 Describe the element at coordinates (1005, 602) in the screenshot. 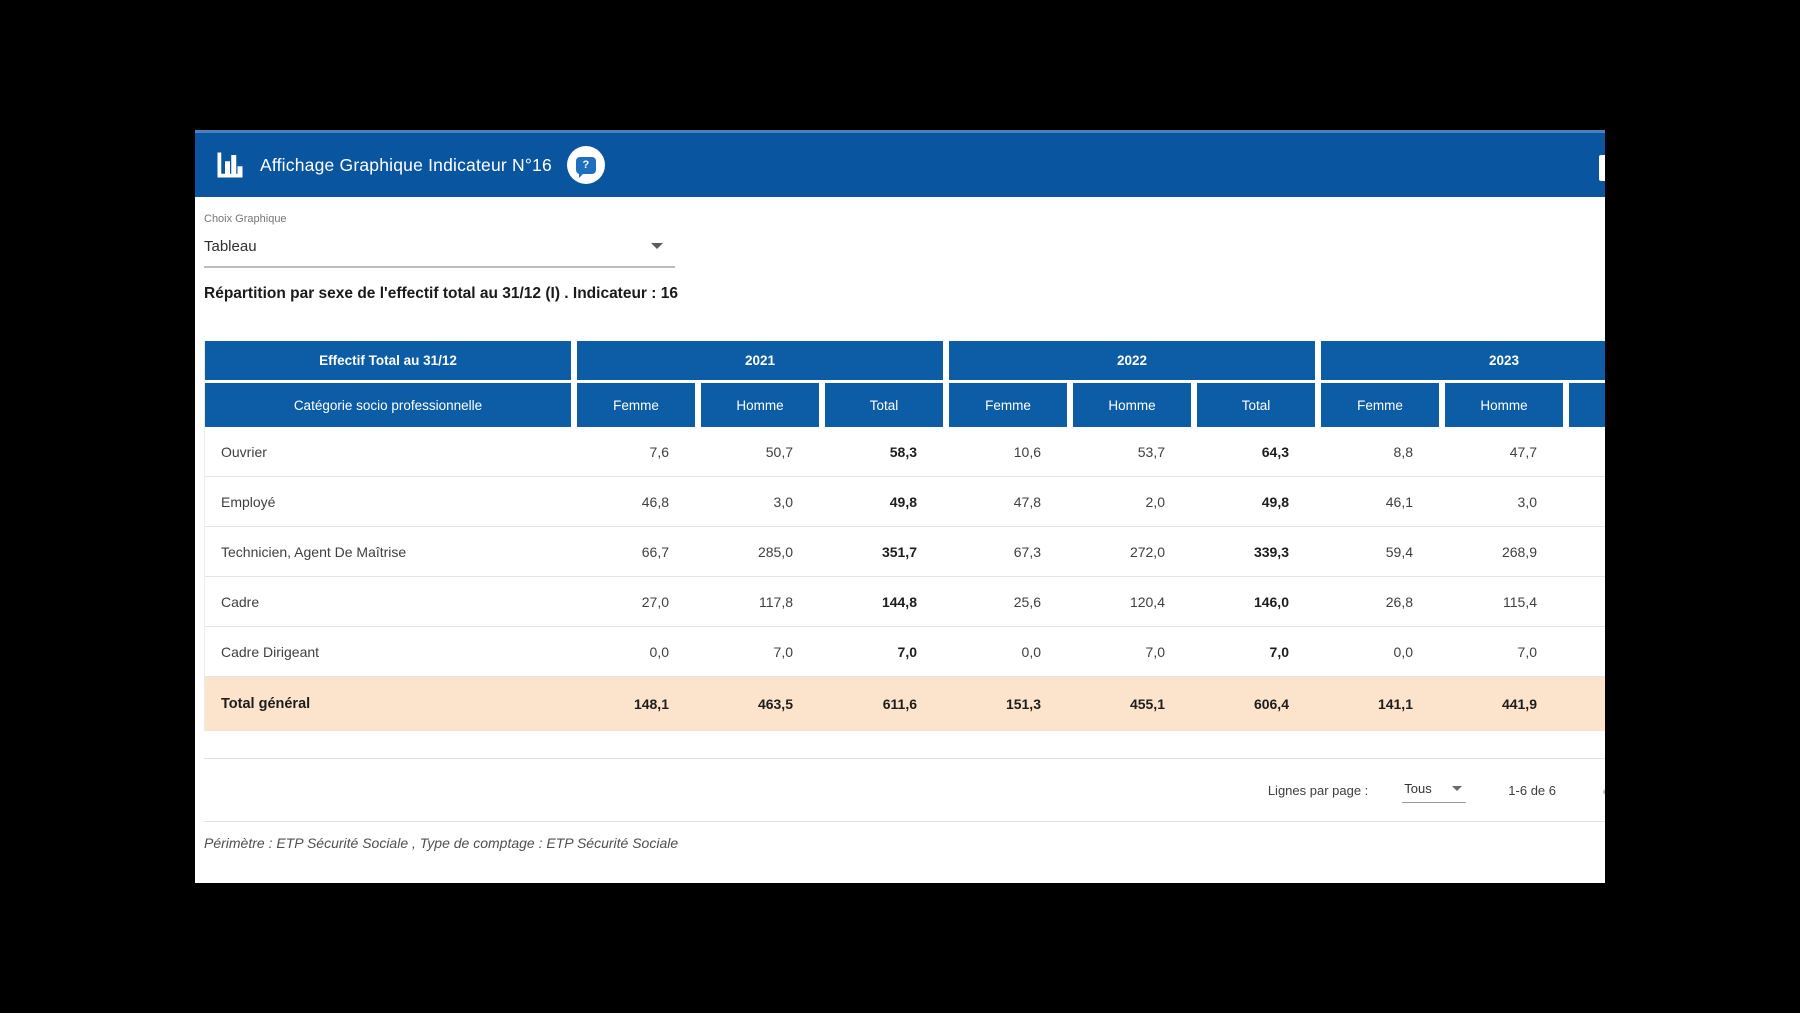

I see `cell-value: 25,6` at that location.